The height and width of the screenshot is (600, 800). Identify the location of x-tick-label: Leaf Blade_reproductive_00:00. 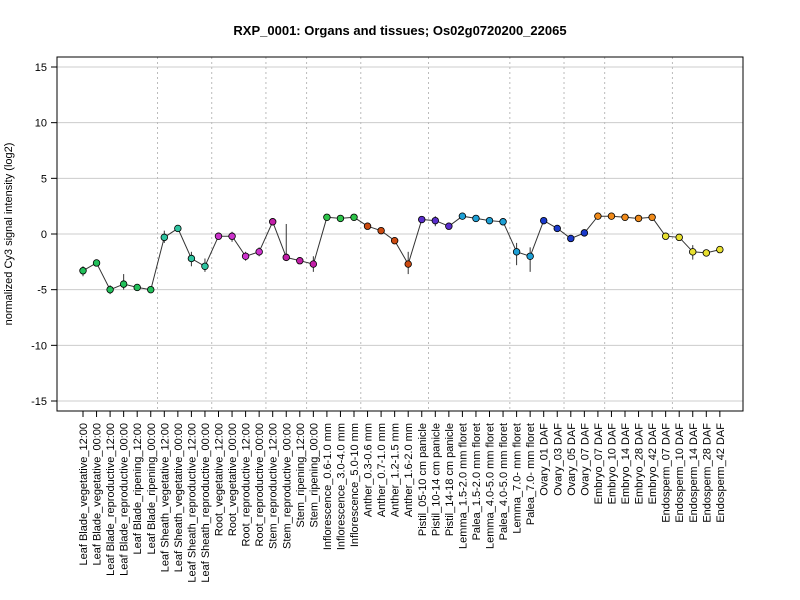
(125, 499).